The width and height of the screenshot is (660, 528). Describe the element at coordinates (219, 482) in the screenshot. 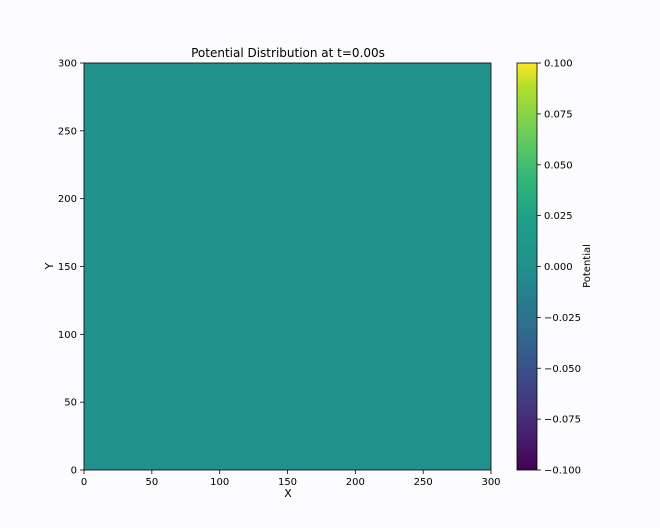

I see `x-tick-label: 100` at that location.